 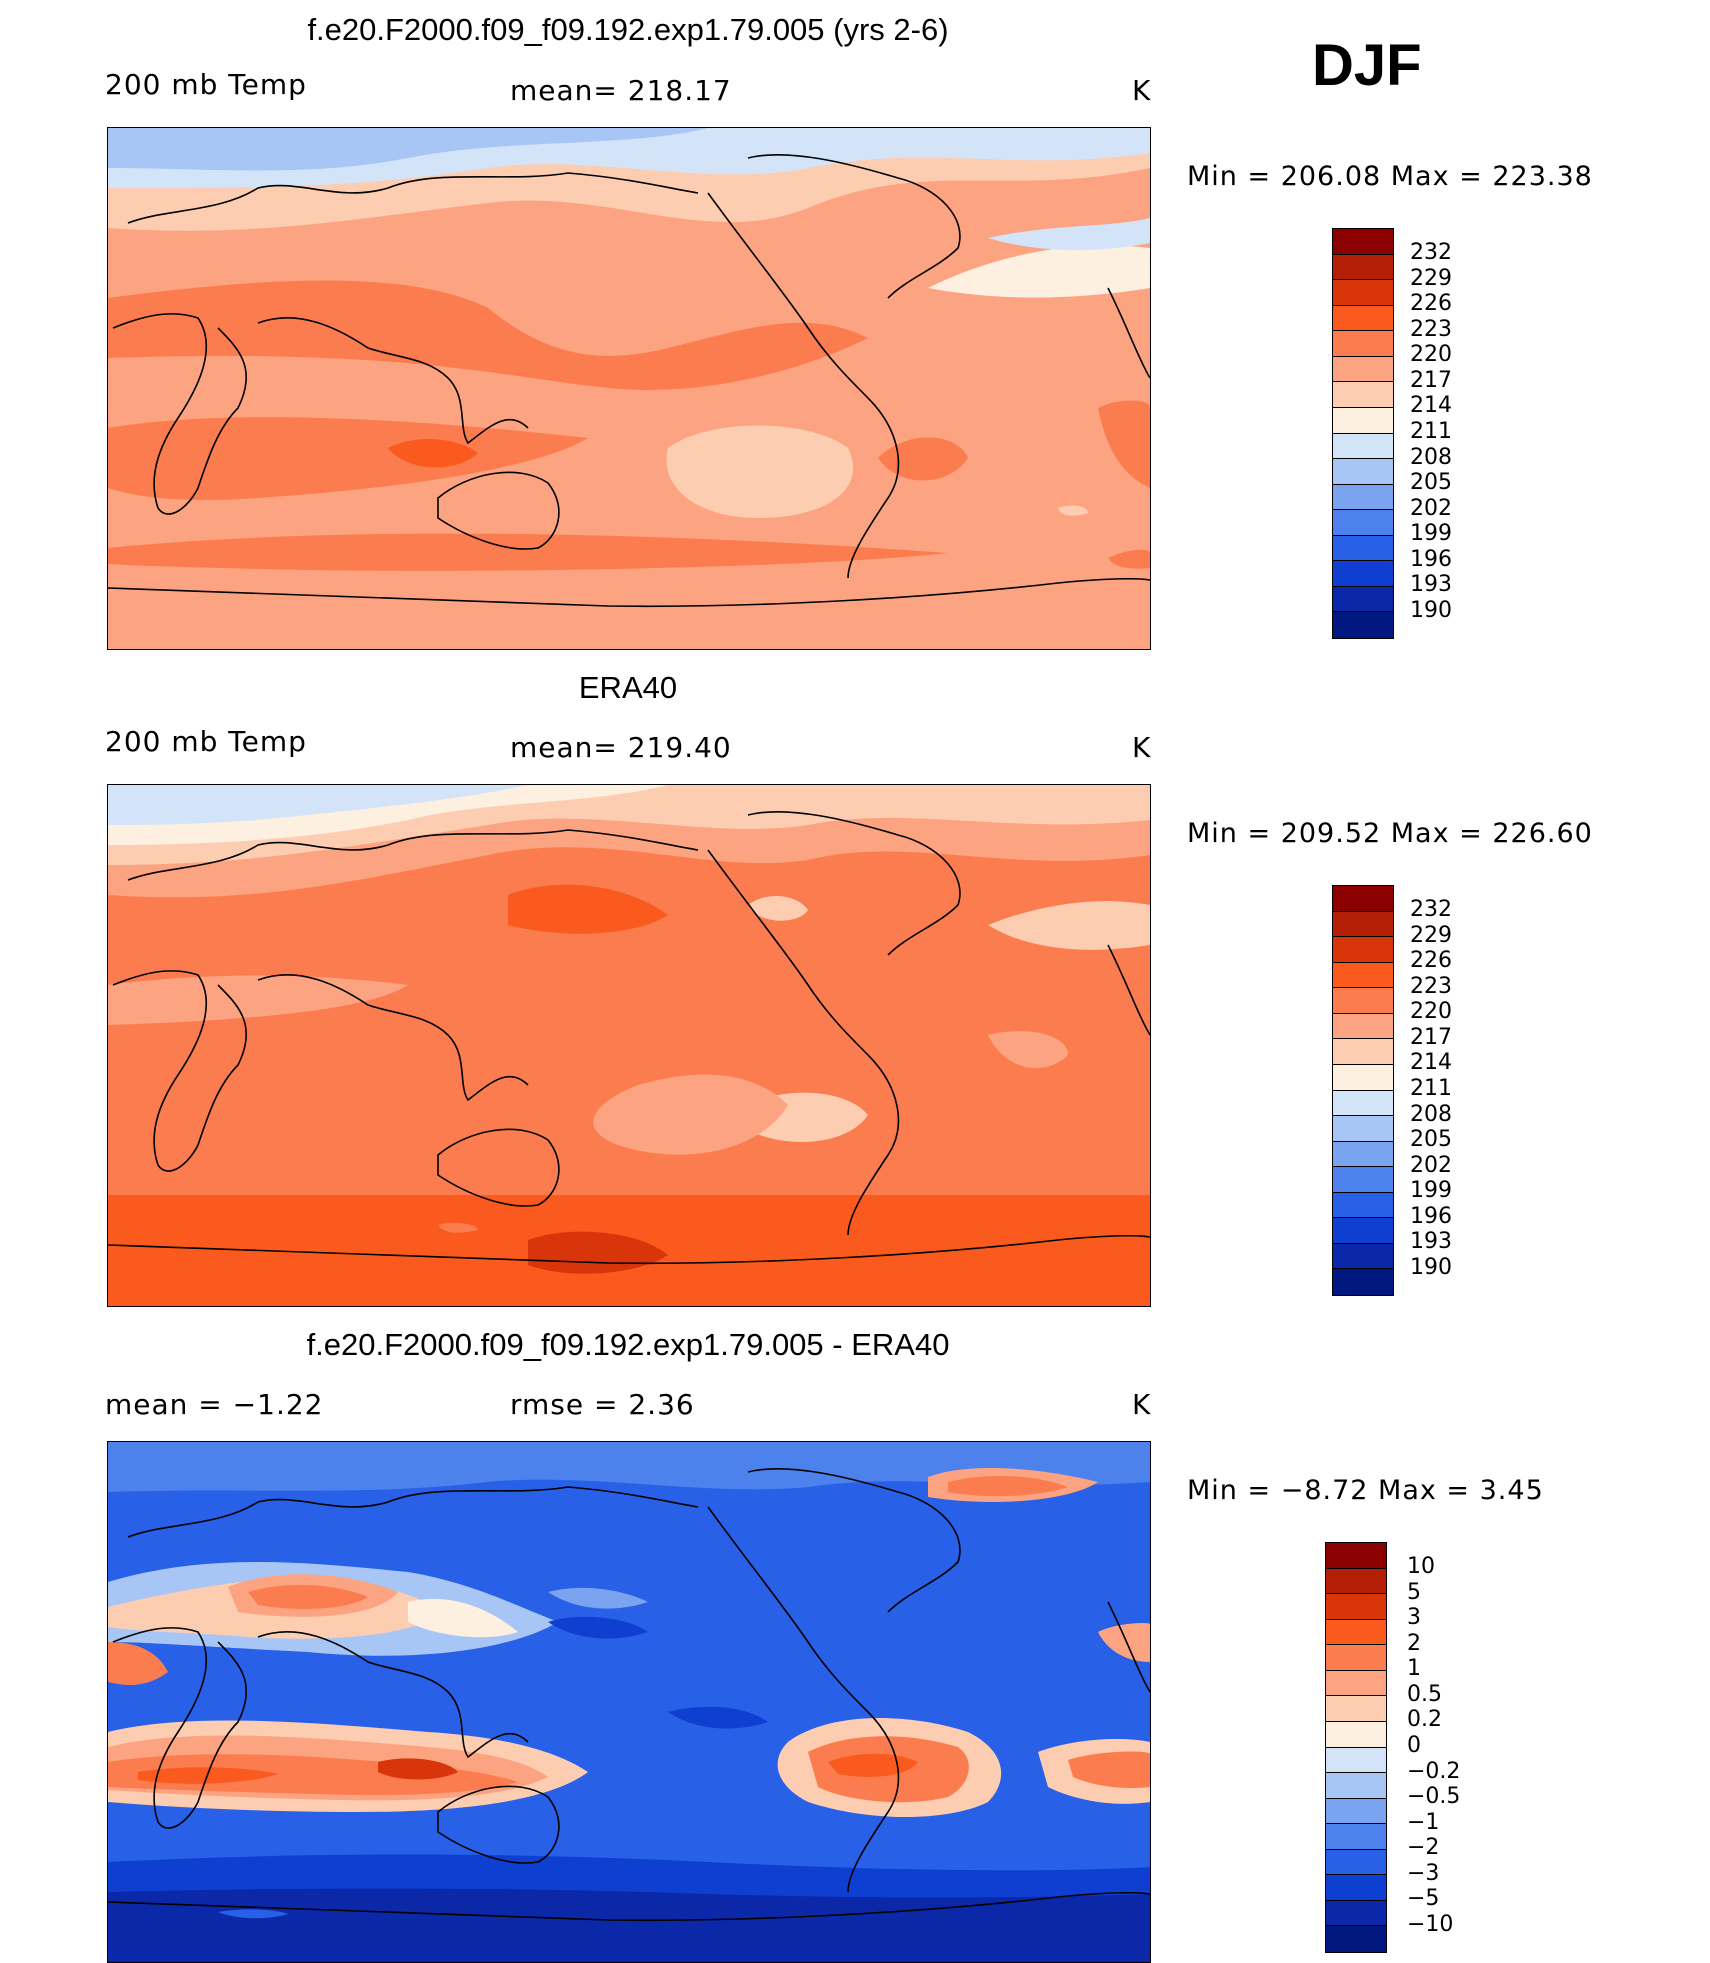 I want to click on panel-2-title: ERA40, so click(x=628, y=687).